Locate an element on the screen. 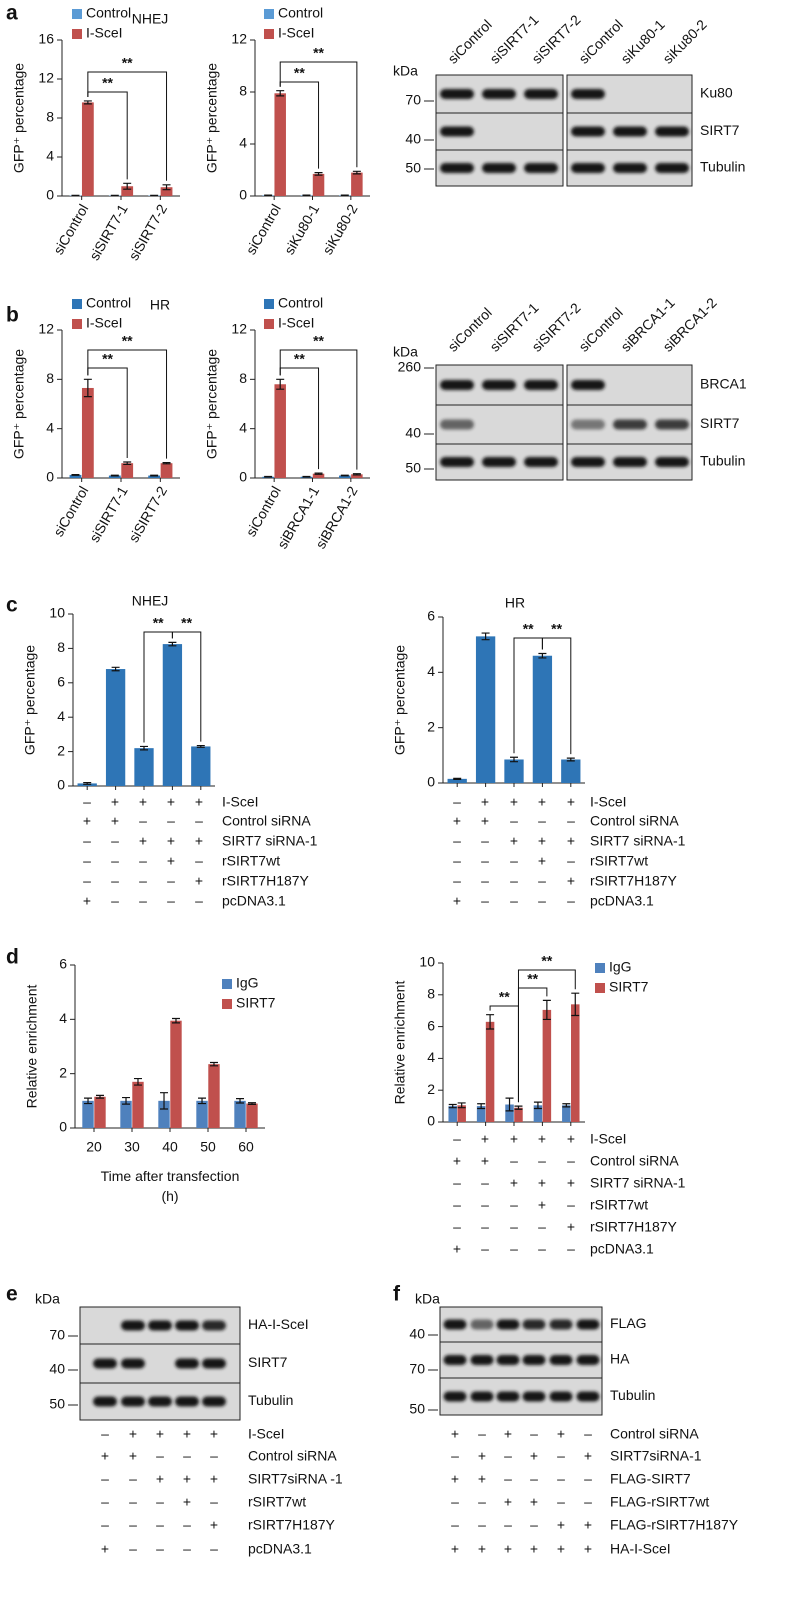 The height and width of the screenshot is (1610, 788). blot-row-label: Ku80 is located at coordinates (716, 93).